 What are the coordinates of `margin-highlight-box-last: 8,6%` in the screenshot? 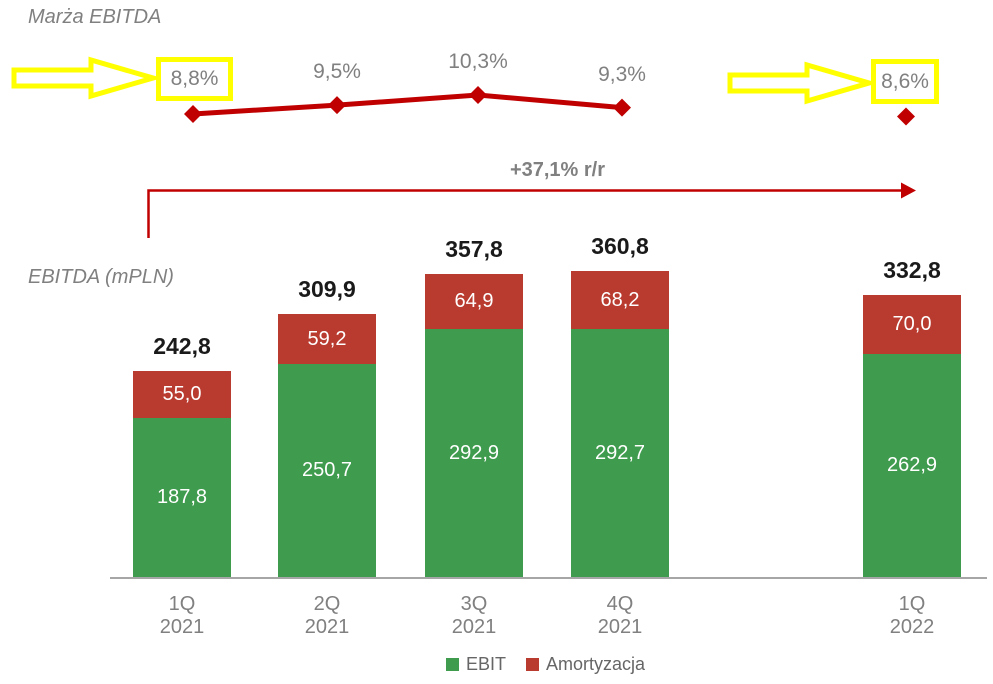 It's located at (905, 81).